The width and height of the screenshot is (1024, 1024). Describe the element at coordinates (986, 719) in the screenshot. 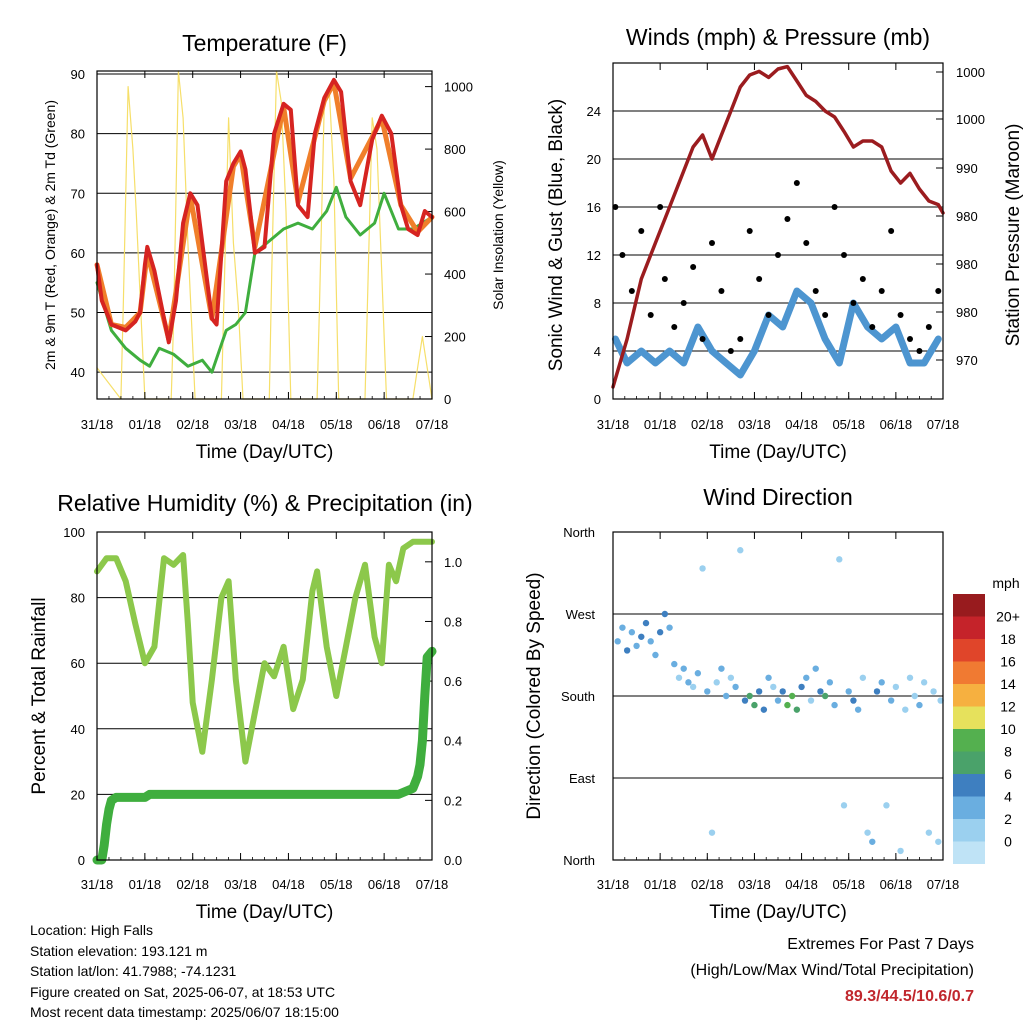

I see `colorbar: mph 0 2 4 6 8 10 12 14 16 18 20+` at that location.